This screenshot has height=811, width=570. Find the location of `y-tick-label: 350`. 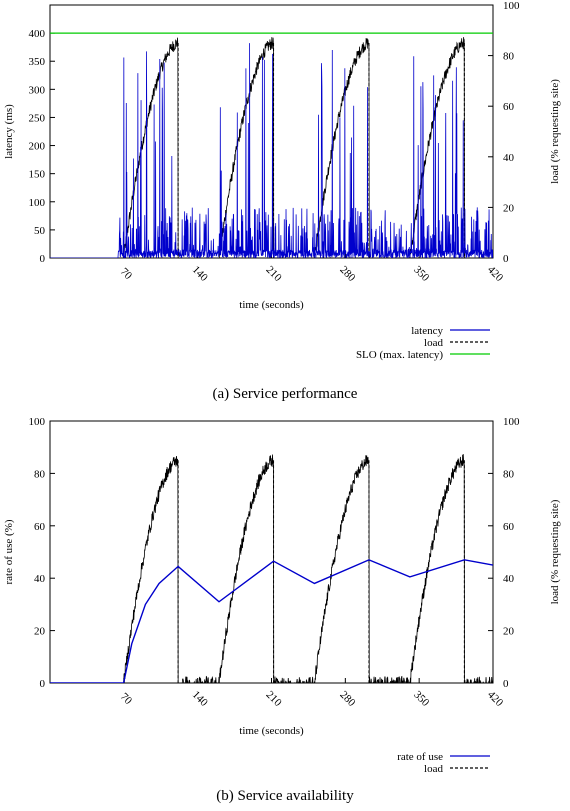

y-tick-label: 350 is located at coordinates (37, 62).